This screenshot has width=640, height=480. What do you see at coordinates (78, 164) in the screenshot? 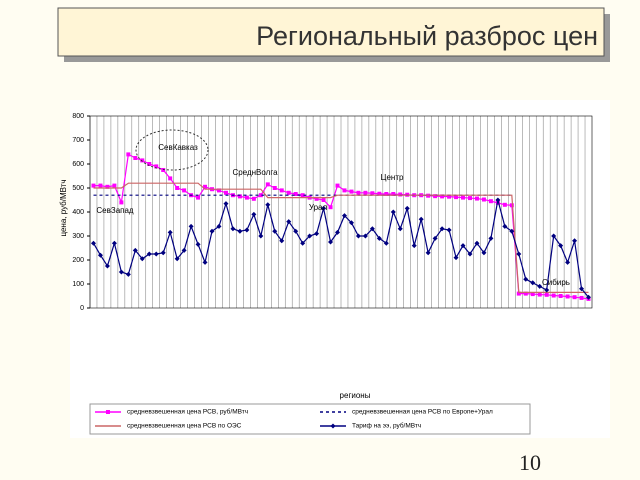
I see `y-tick-label: 600` at bounding box center [78, 164].